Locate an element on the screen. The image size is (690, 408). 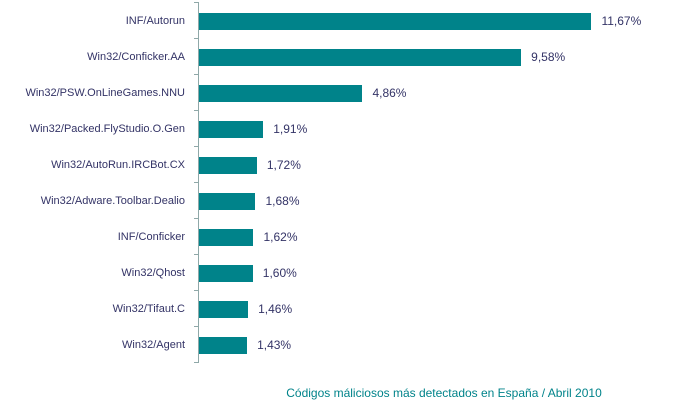
plot-area: 1,46% is located at coordinates (442, 308).